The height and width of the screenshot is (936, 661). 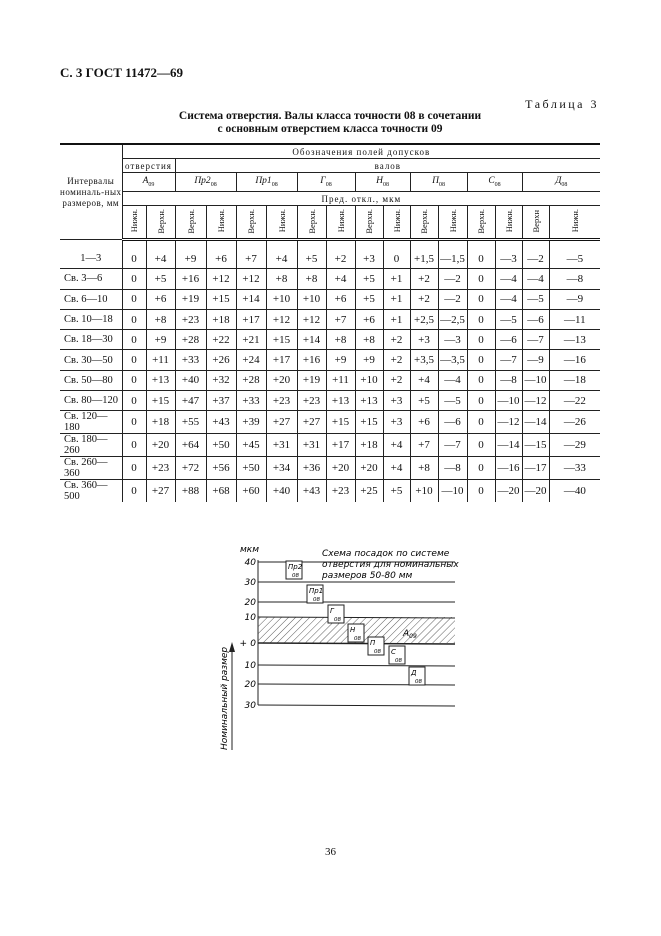 What do you see at coordinates (251, 339) in the screenshot?
I see `deviation-cell: +21` at bounding box center [251, 339].